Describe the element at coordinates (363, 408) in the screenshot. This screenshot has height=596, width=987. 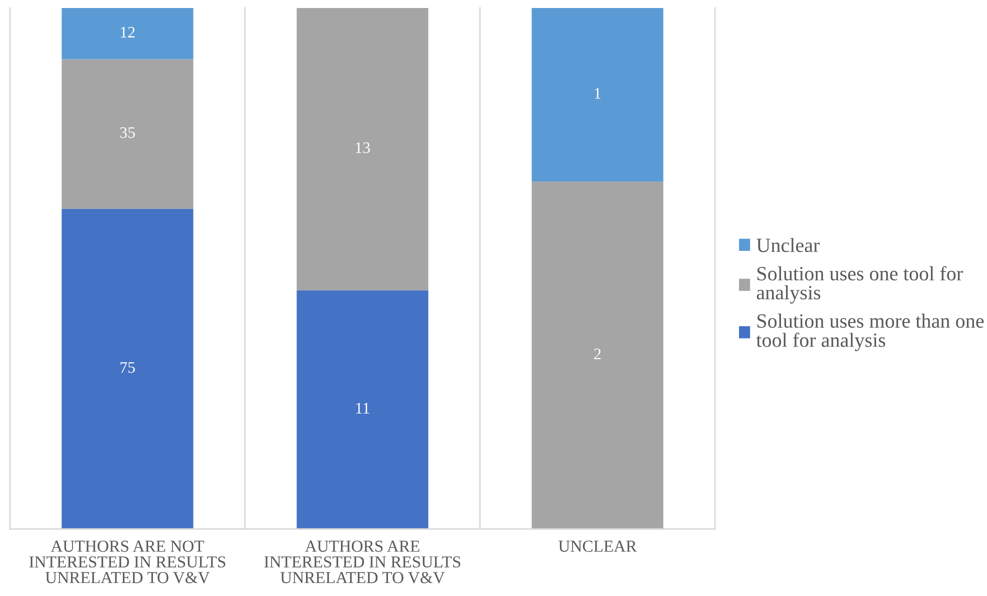
I see `data-label: 11` at that location.